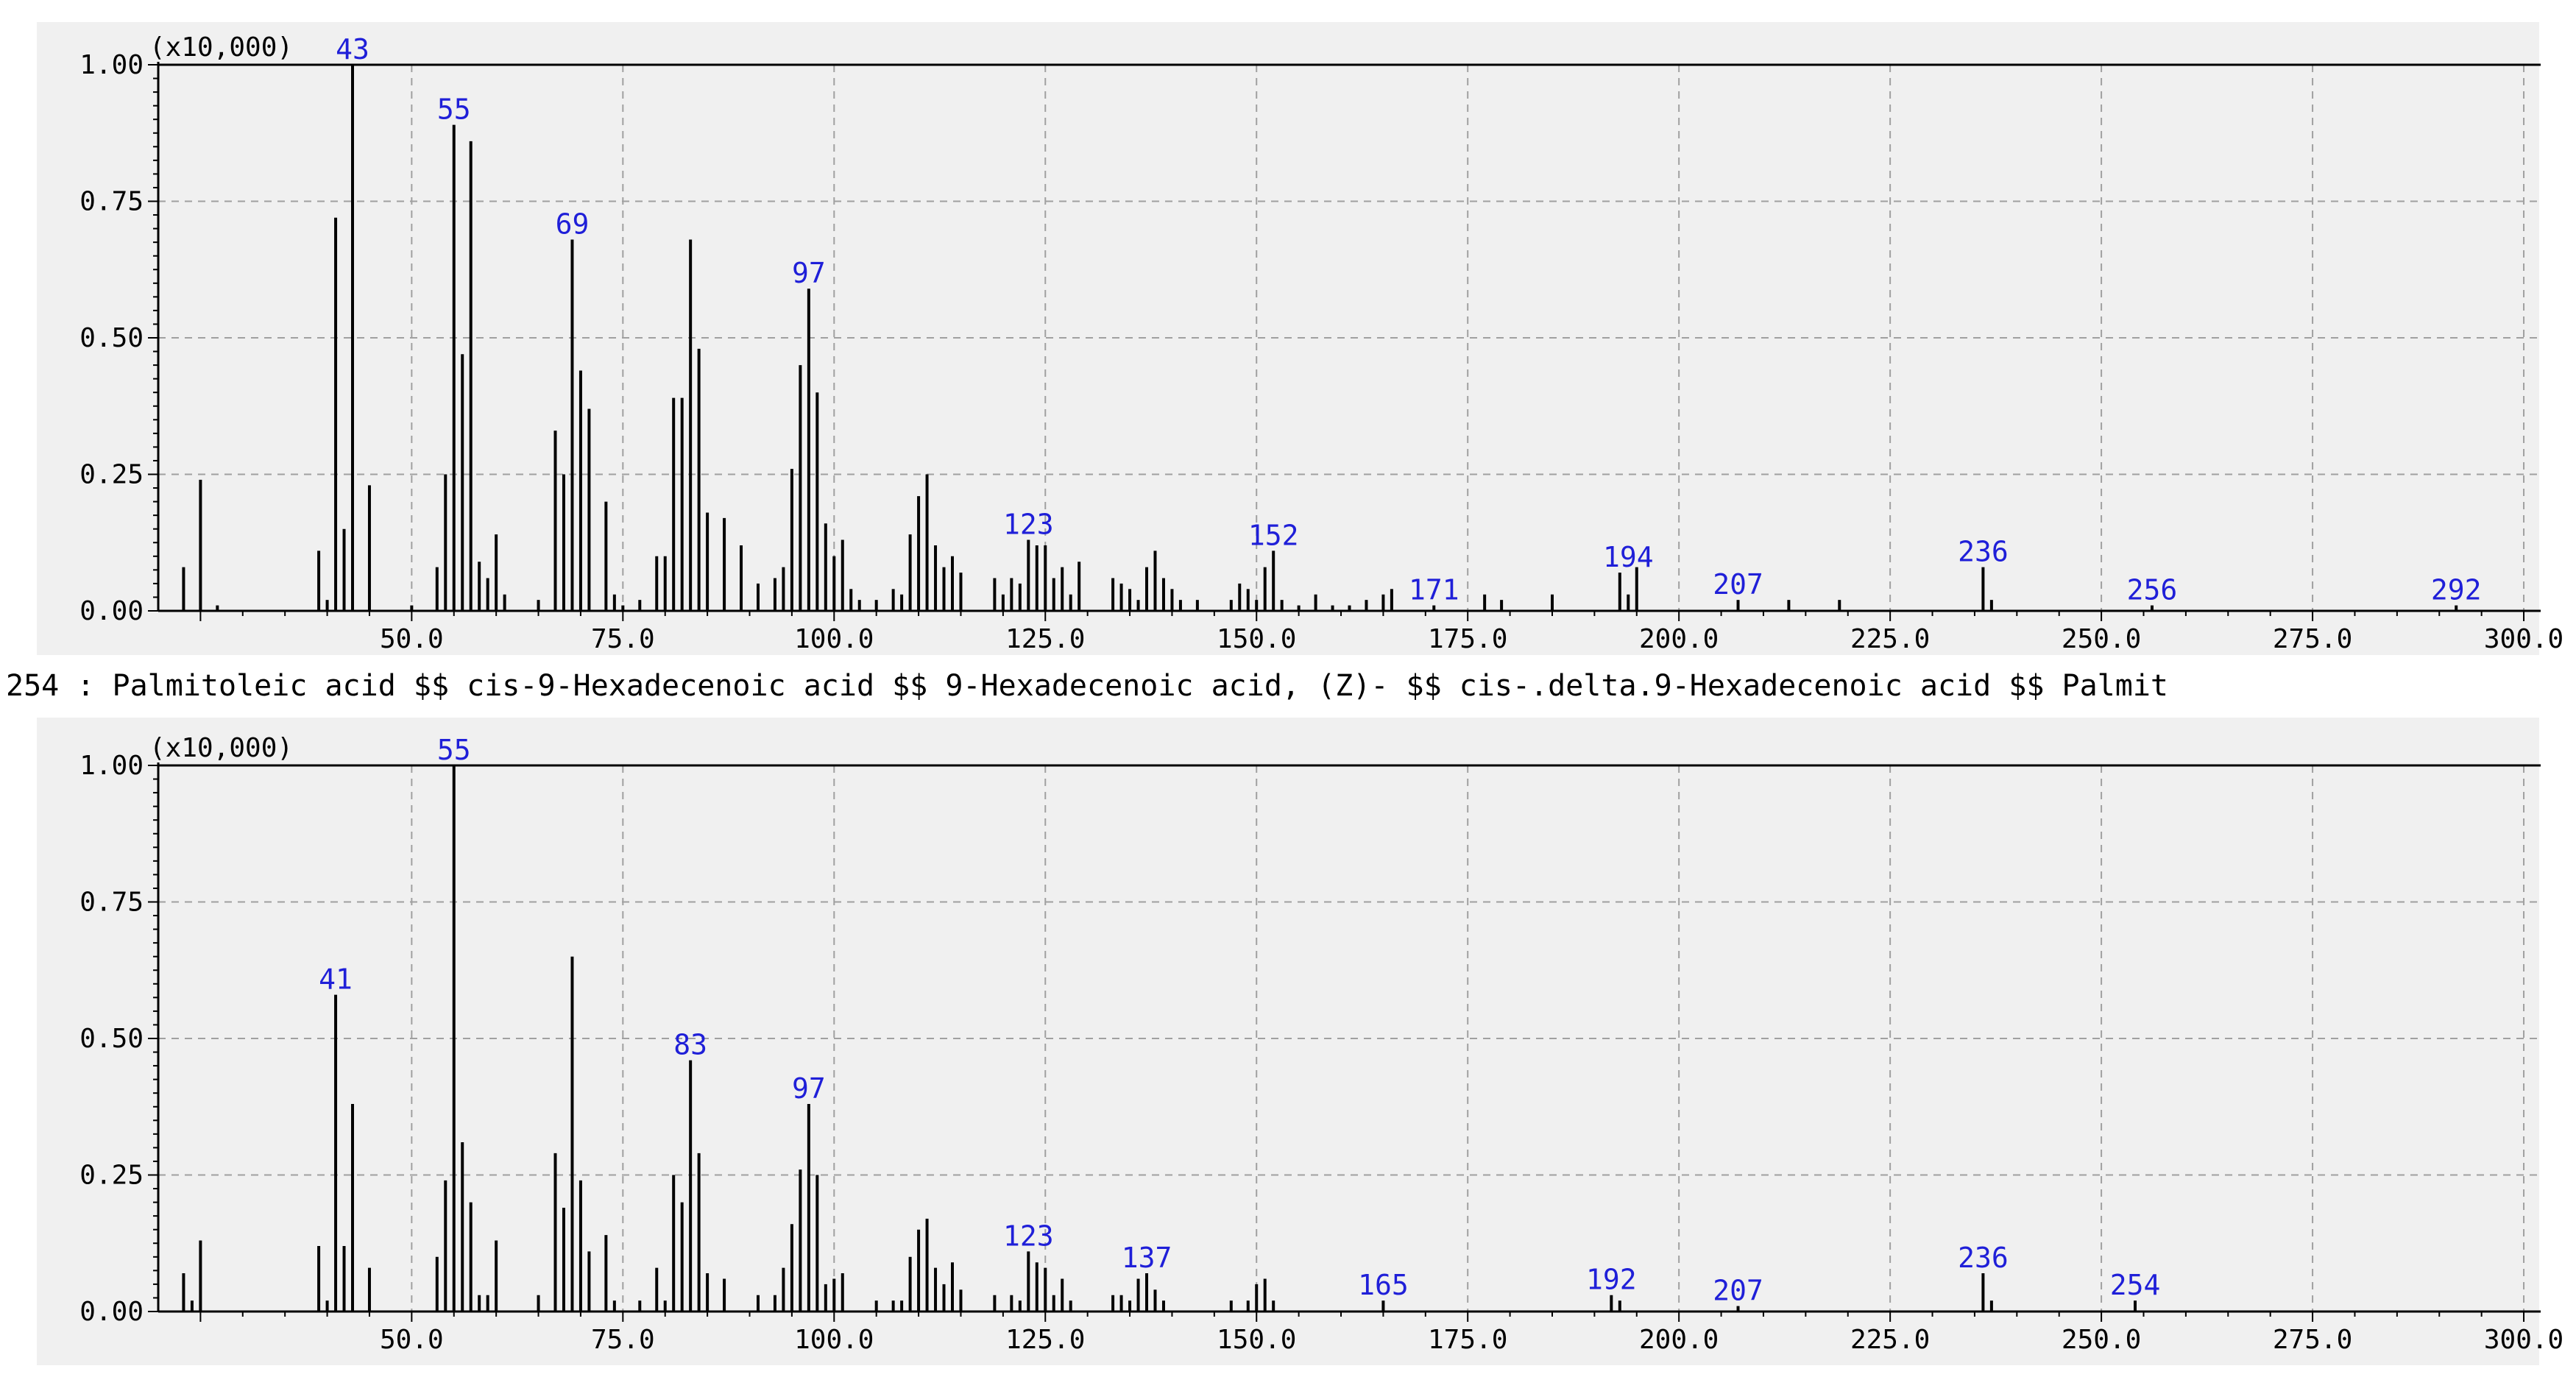 The height and width of the screenshot is (1391, 2576). Describe the element at coordinates (690, 1045) in the screenshot. I see `peak-label: 83` at that location.